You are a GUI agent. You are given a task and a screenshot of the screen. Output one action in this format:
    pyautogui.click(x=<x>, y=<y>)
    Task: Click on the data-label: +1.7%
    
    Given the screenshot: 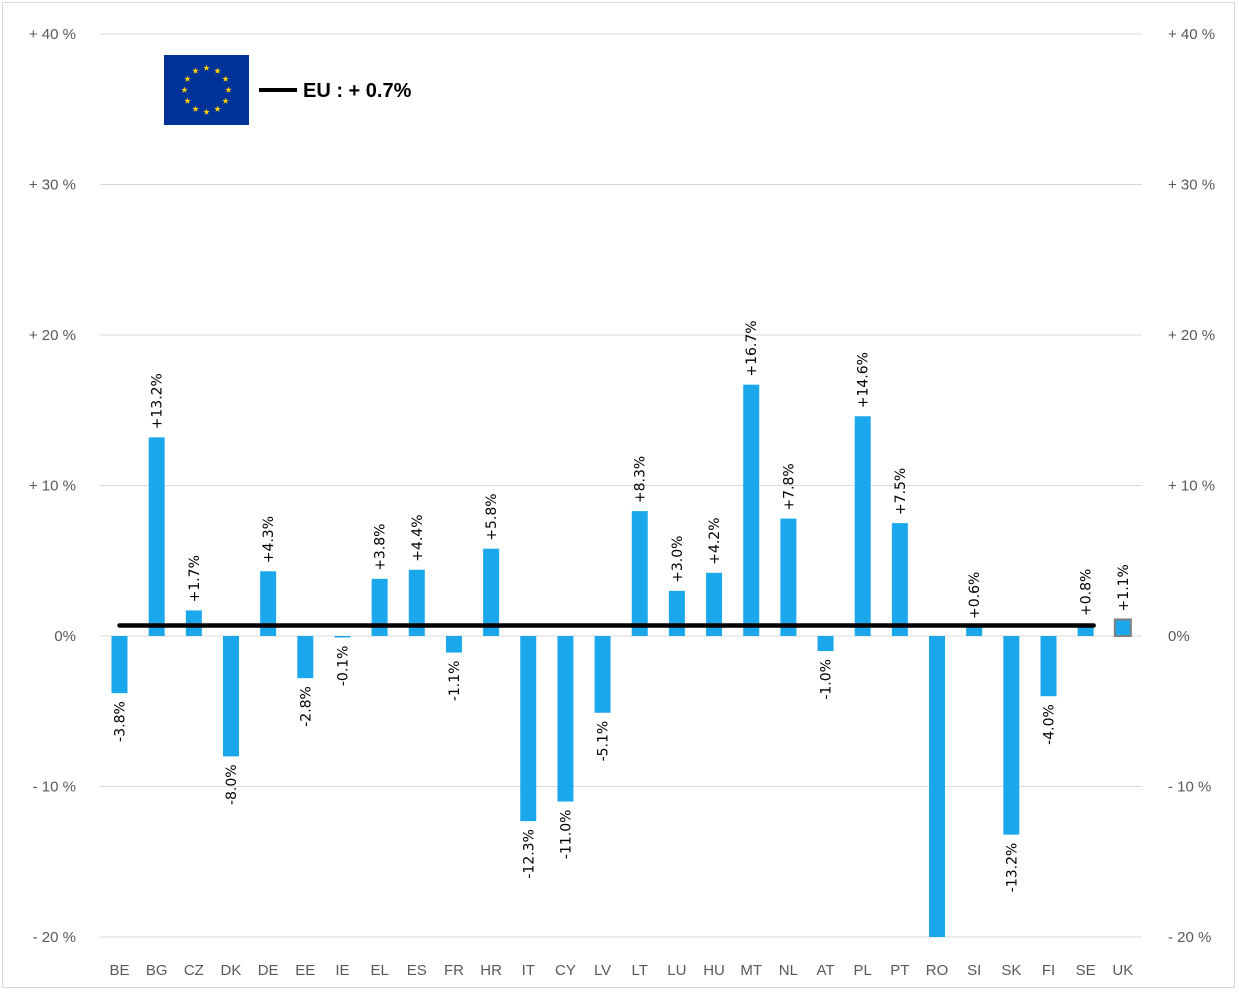 What is the action you would take?
    pyautogui.click(x=195, y=578)
    